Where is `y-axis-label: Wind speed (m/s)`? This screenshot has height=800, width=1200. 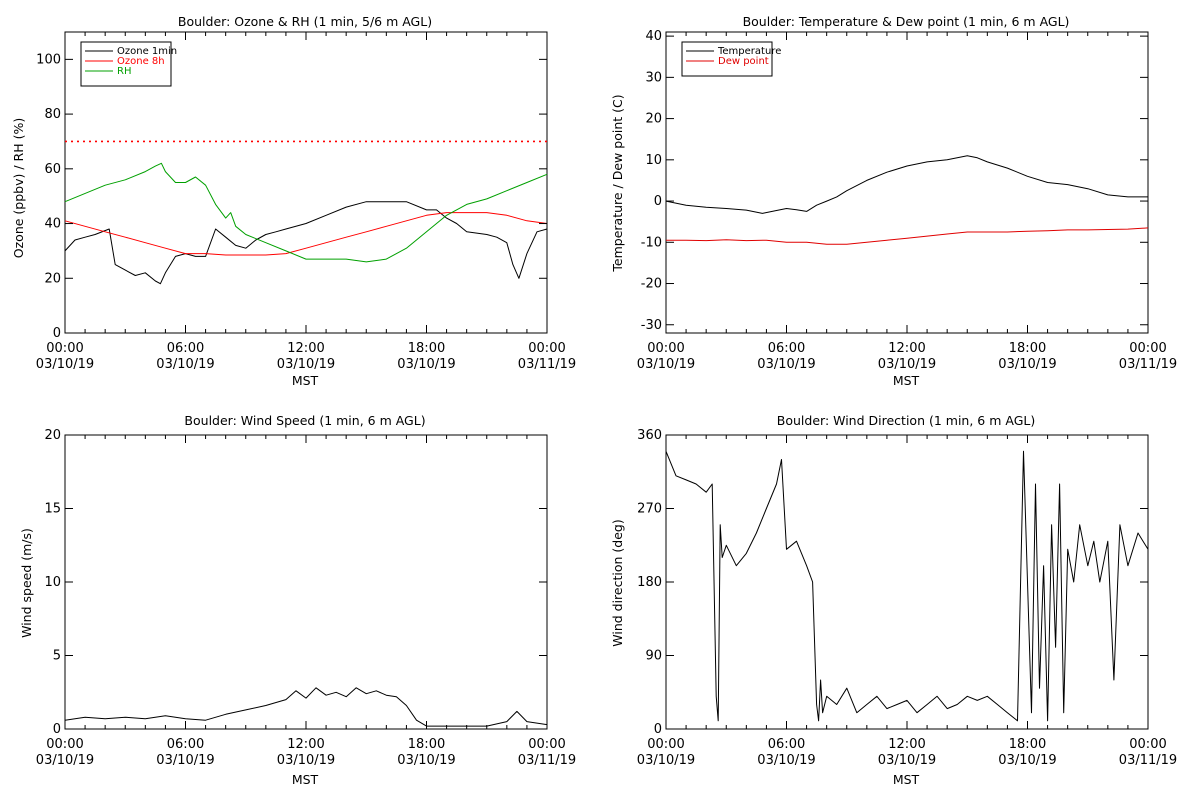 y-axis-label: Wind speed (m/s) is located at coordinates (26, 583).